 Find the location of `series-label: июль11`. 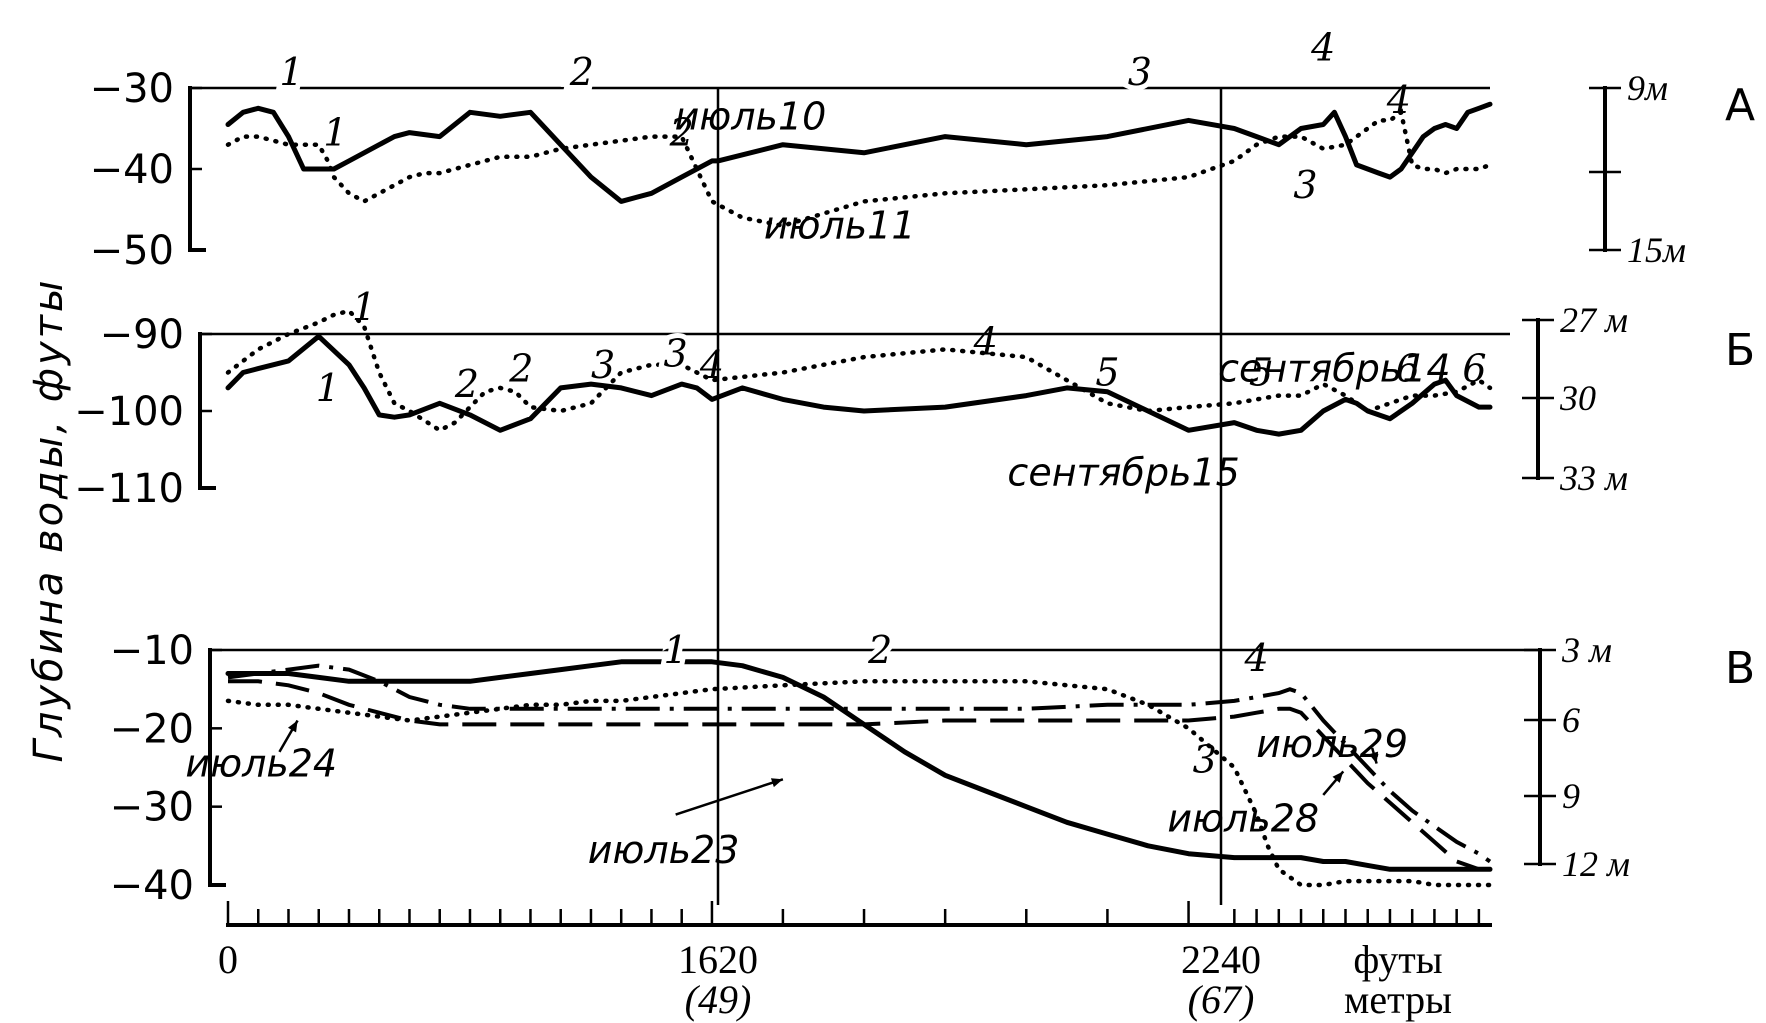

series-label: июль11 is located at coordinates (840, 226).